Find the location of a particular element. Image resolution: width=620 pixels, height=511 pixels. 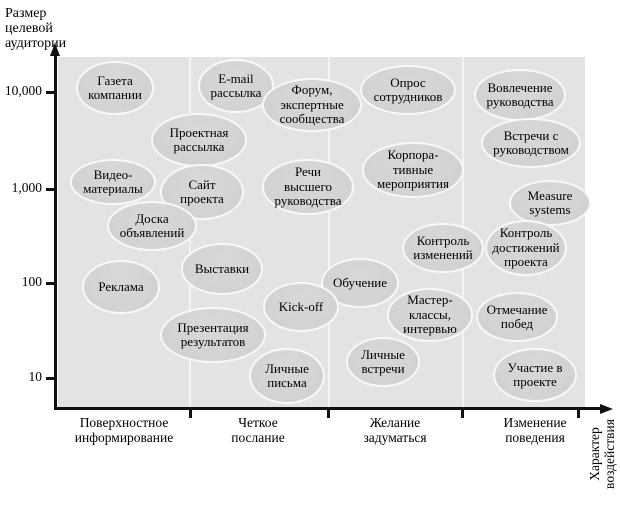

bubble-vystavki: Выставки is located at coordinates (222, 269).